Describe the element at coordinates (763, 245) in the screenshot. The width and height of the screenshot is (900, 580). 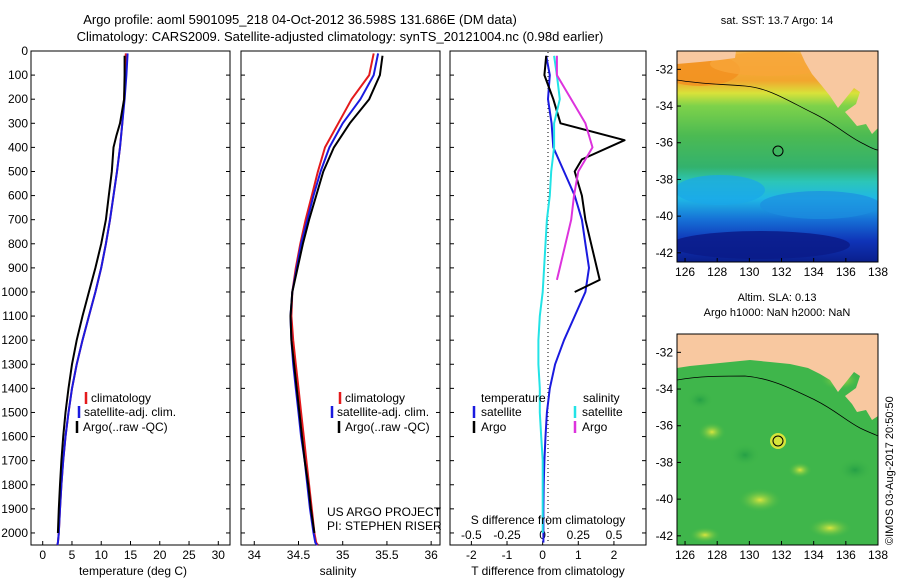
I see `sst-deep-blue-patch` at that location.